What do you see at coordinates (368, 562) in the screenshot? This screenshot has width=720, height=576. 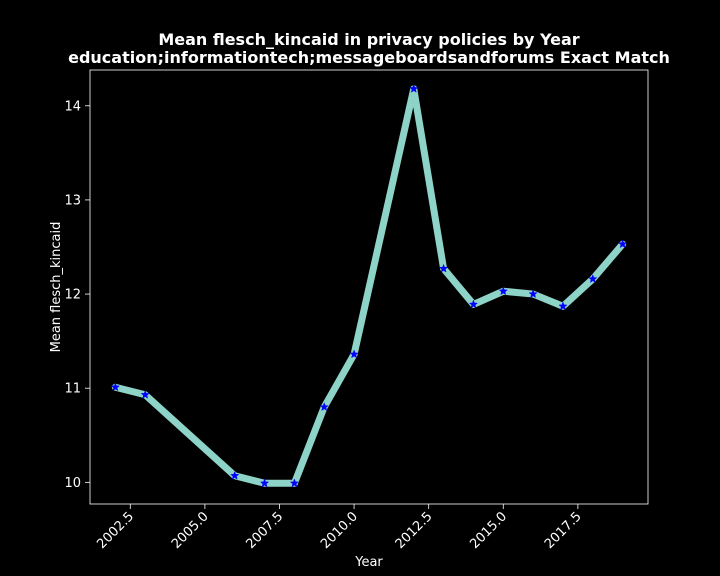 I see `x-axis-label: Year` at bounding box center [368, 562].